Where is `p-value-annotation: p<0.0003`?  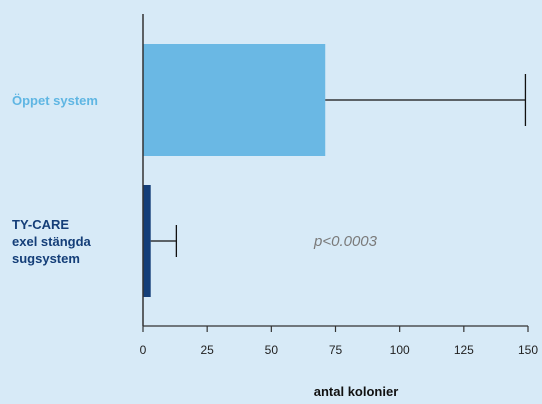
p-value-annotation: p<0.0003 is located at coordinates (345, 241).